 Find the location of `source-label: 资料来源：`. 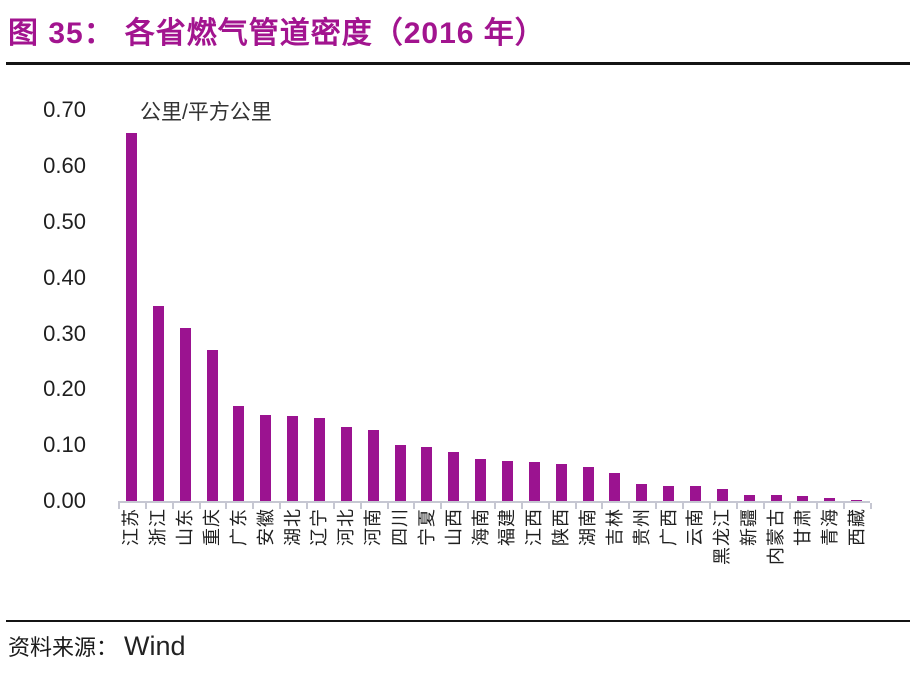

source-label: 资料来源： is located at coordinates (63, 647).